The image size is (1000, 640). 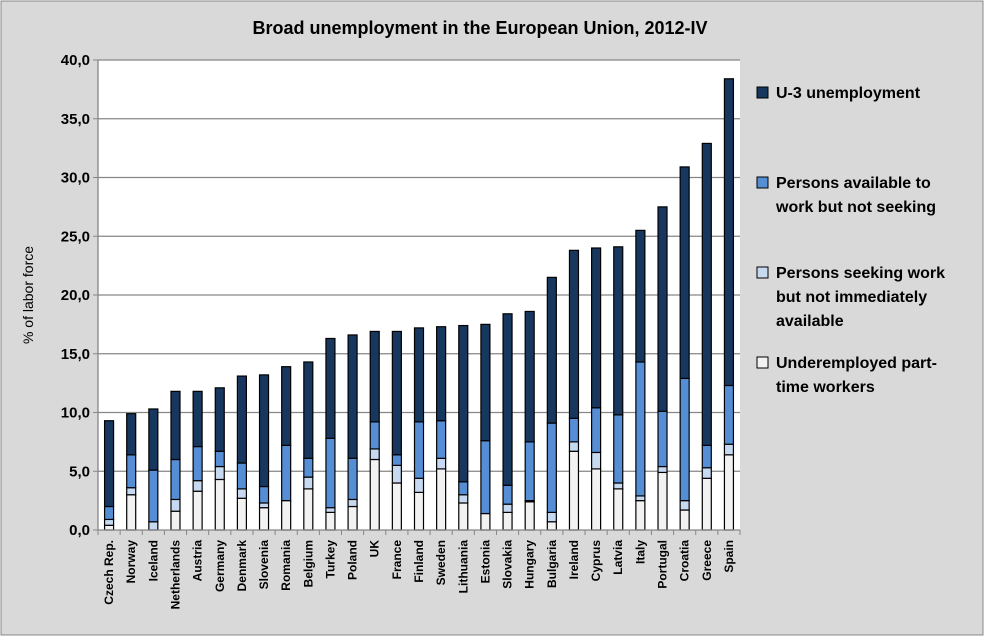 I want to click on y-tick-label: 40,0, so click(x=75, y=60).